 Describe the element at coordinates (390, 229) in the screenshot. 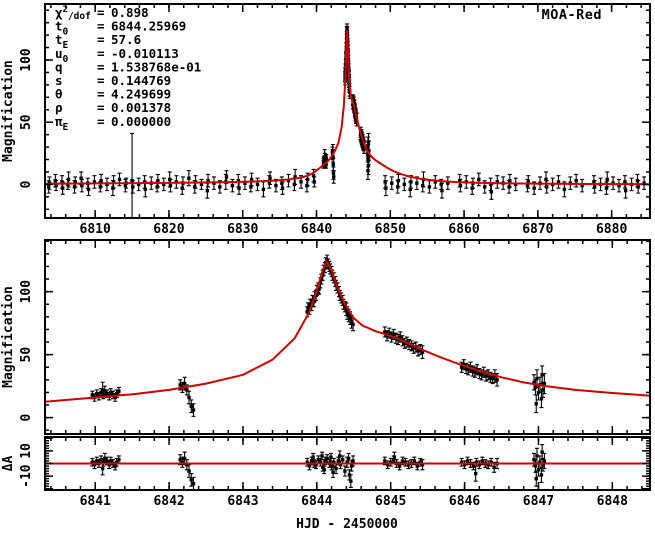

I see `svg-text: 6850` at that location.